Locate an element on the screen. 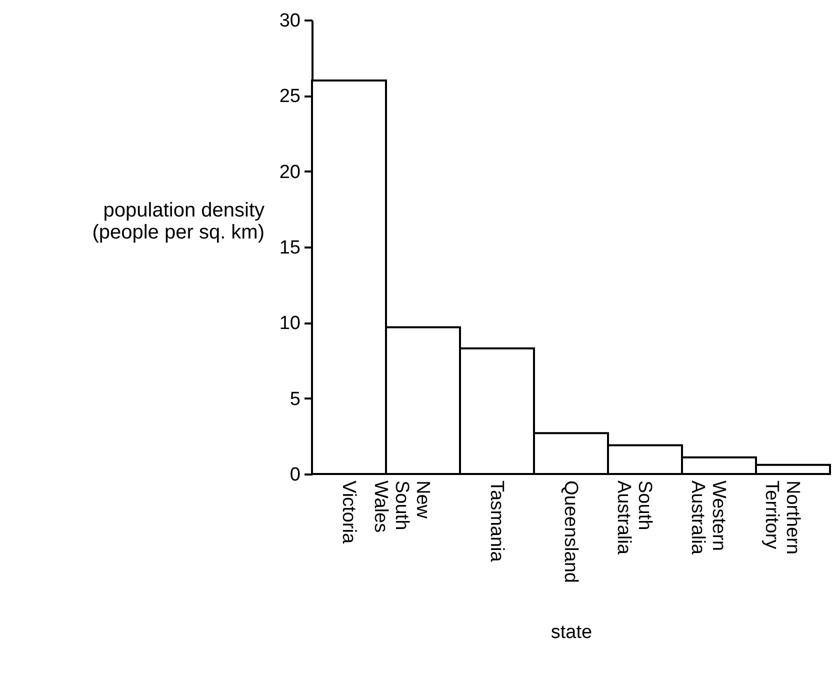 This screenshot has height=689, width=840. y-tick-label: 0 is located at coordinates (295, 475).